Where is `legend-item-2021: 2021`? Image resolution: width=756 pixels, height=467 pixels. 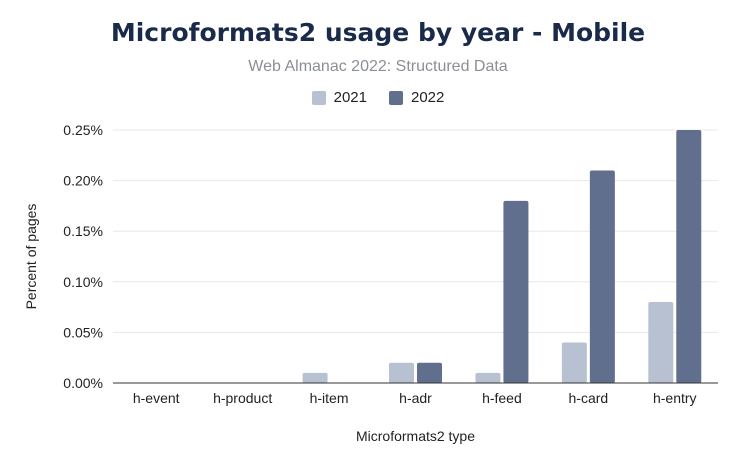 legend-item-2021: 2021 is located at coordinates (339, 97).